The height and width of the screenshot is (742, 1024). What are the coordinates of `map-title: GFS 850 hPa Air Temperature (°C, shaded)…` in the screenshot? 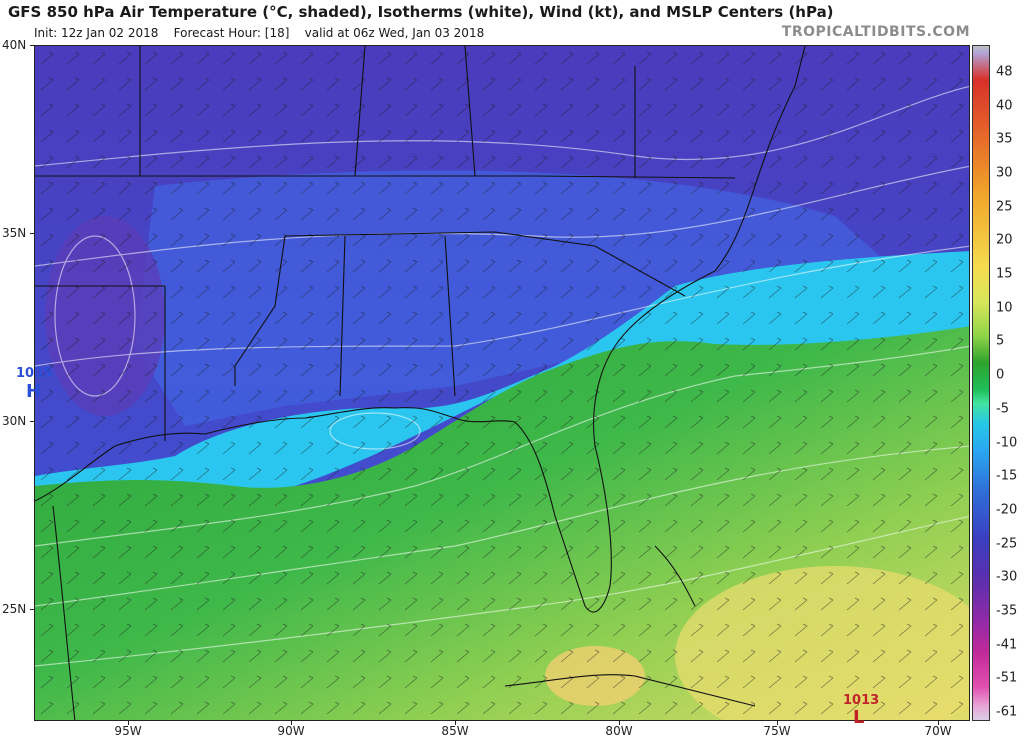 It's located at (421, 12).